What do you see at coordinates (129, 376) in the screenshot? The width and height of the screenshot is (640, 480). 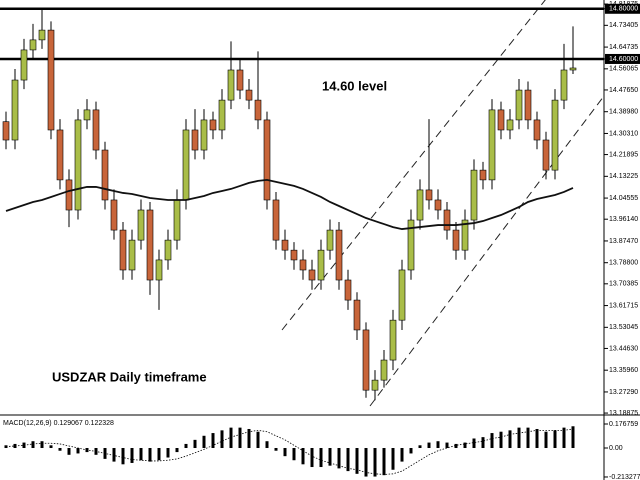 I see `annotation: USDZAR Daily timeframe` at bounding box center [129, 376].